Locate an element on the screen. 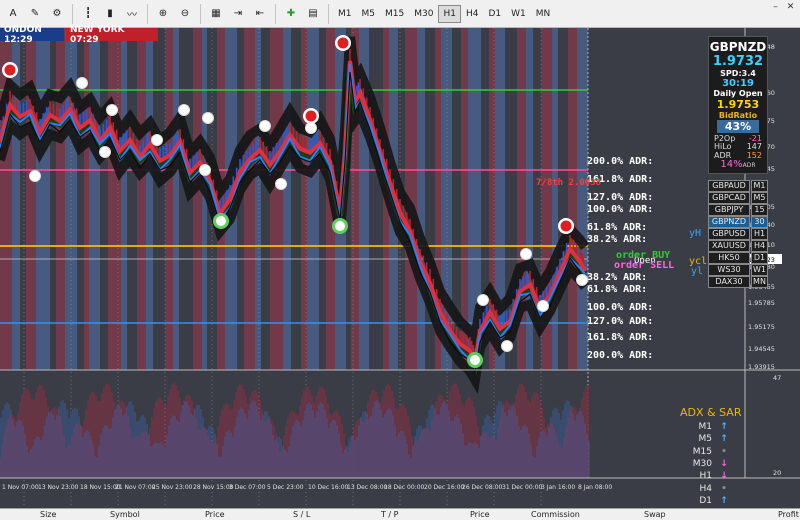 The image size is (800, 520). symbol-timeframe-button: MN is located at coordinates (759, 282).